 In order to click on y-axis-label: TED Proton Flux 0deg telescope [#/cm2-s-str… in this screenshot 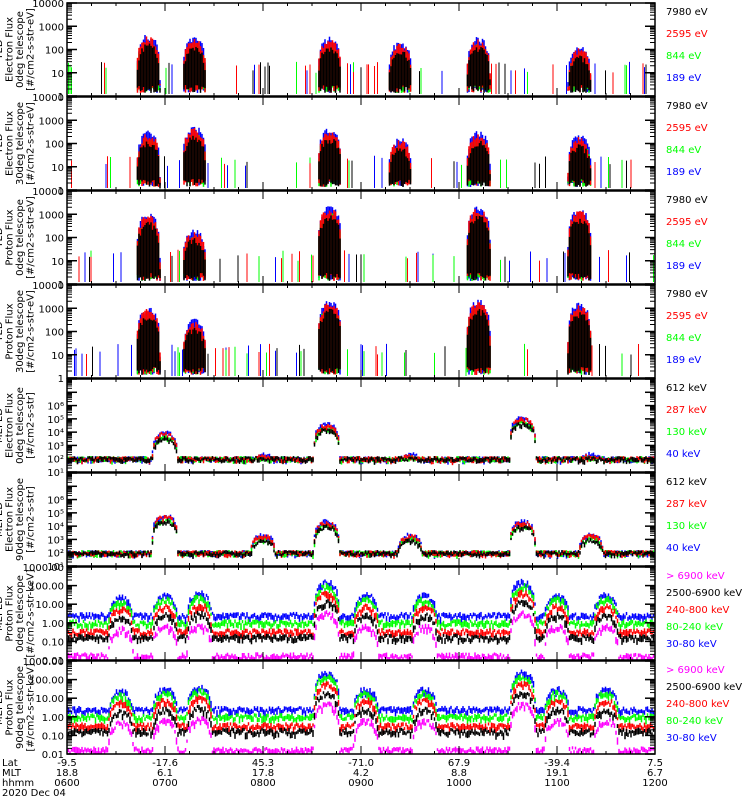, I will do `click(18, 237)`.